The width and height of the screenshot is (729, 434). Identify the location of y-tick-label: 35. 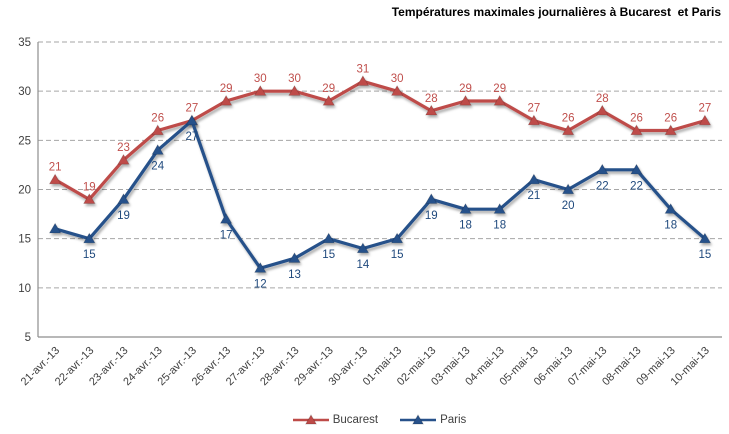
(24, 43).